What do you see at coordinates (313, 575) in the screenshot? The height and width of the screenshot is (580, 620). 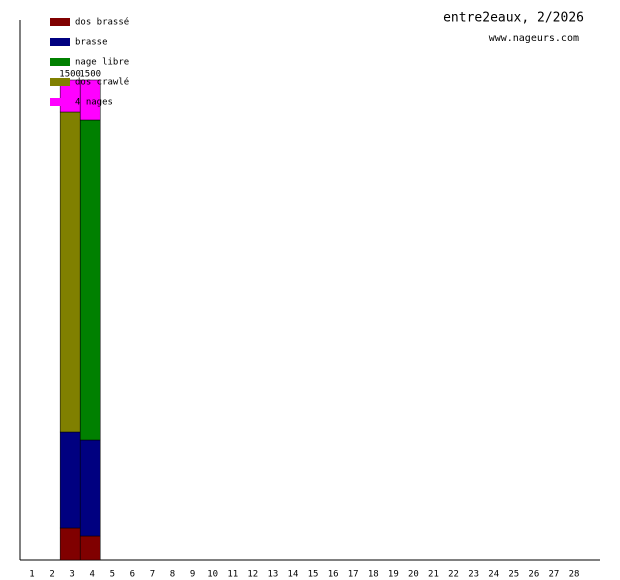 I see `x-tick-label: 15` at bounding box center [313, 575].